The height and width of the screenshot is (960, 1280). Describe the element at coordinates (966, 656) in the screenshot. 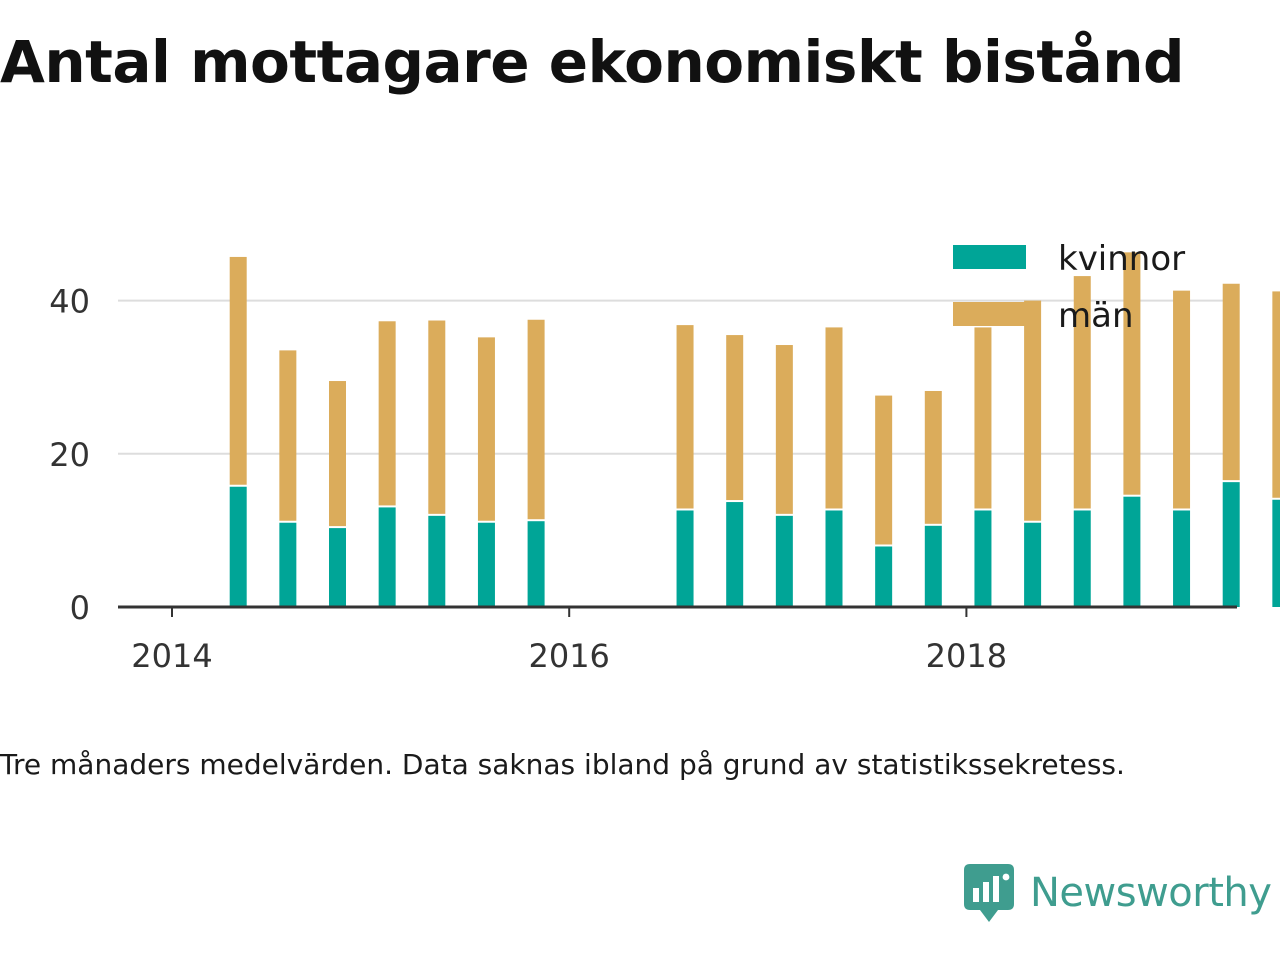

I see `x-tick-label: 2018` at that location.